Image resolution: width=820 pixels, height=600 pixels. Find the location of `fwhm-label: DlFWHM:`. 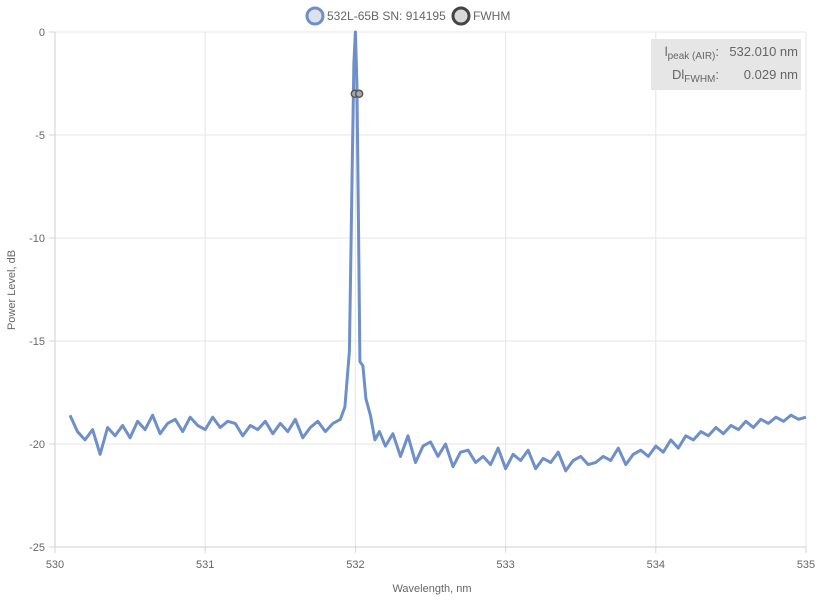

fwhm-label: DlFWHM: is located at coordinates (695, 76).